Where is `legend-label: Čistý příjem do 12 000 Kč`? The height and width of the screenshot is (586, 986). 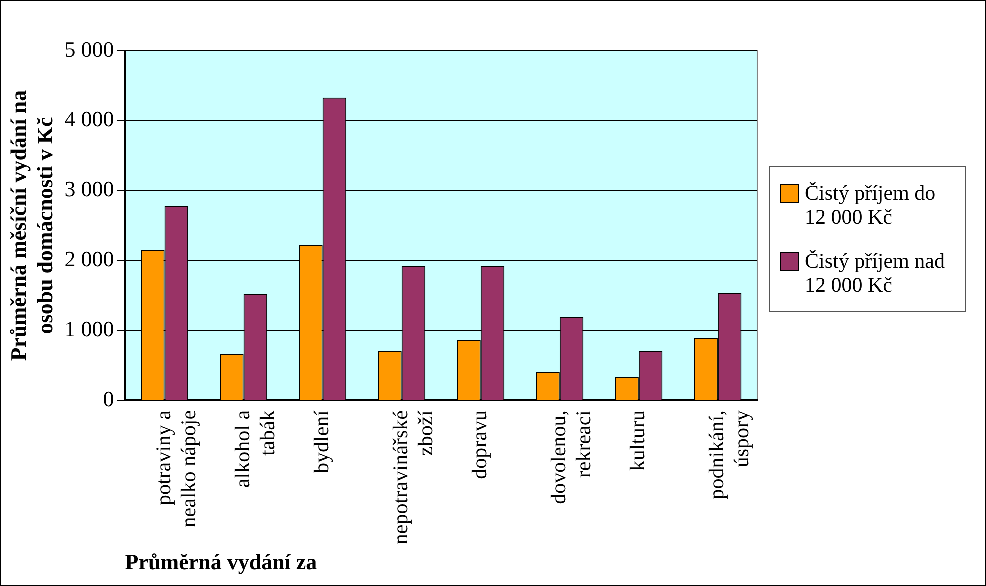 legend-label: Čistý příjem do 12 000 Kč is located at coordinates (871, 205).